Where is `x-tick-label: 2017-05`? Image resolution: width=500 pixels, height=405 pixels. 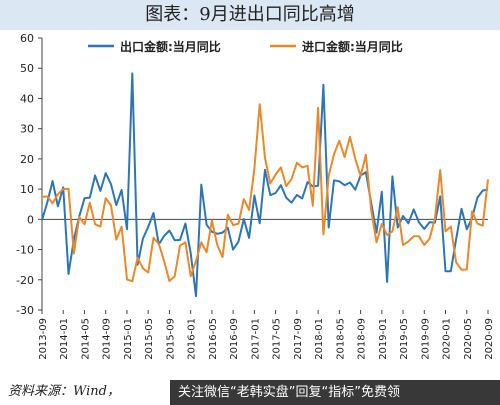 x-tick-label: 2017-05 is located at coordinates (277, 339).